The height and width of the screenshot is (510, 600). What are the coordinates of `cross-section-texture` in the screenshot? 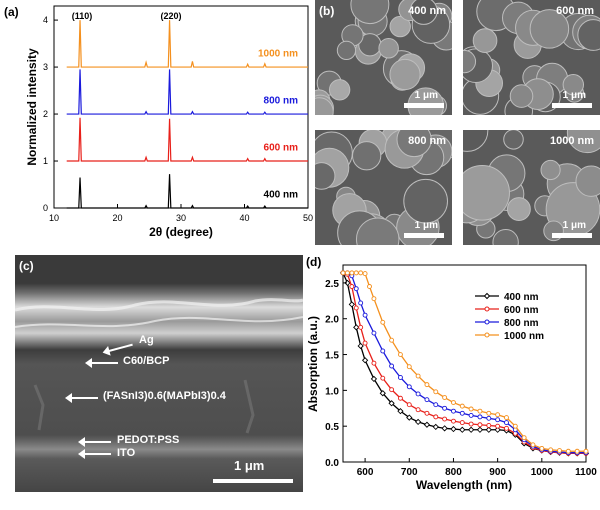 It's located at (159, 366).